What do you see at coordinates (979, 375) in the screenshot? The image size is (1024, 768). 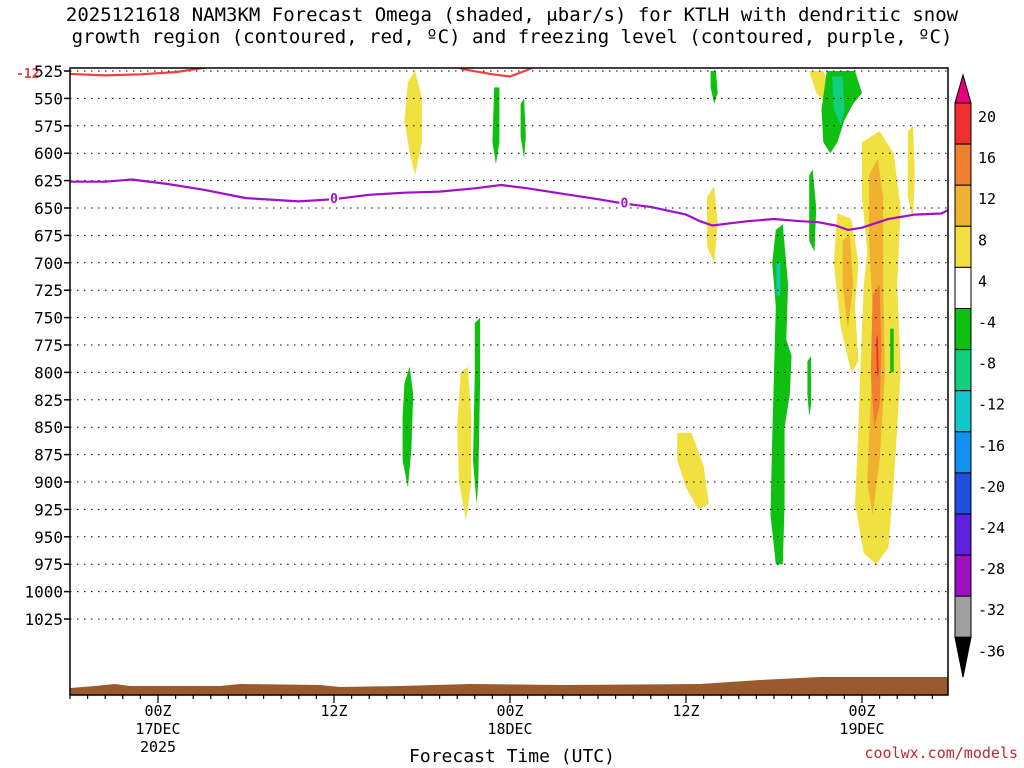 I see `colorbar: 20 16 12 8 4 -4 -8 -12 -16 -20 -24 -28 -32 -36` at bounding box center [979, 375].